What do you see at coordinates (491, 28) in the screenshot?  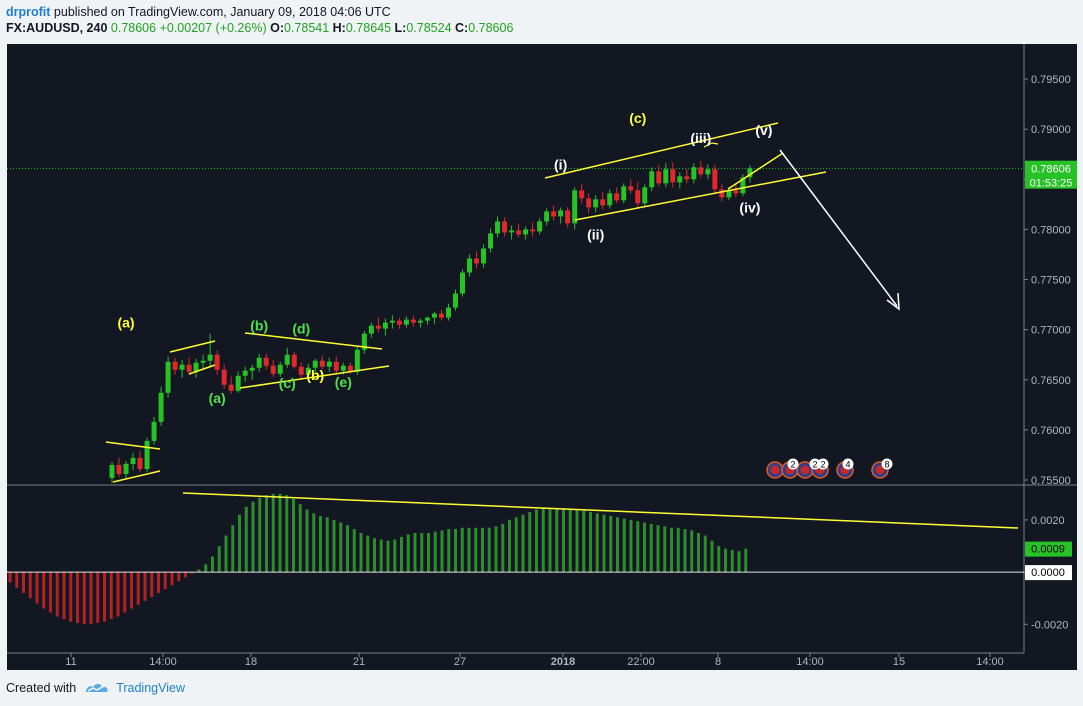 I see `close-value: 0.78606` at bounding box center [491, 28].